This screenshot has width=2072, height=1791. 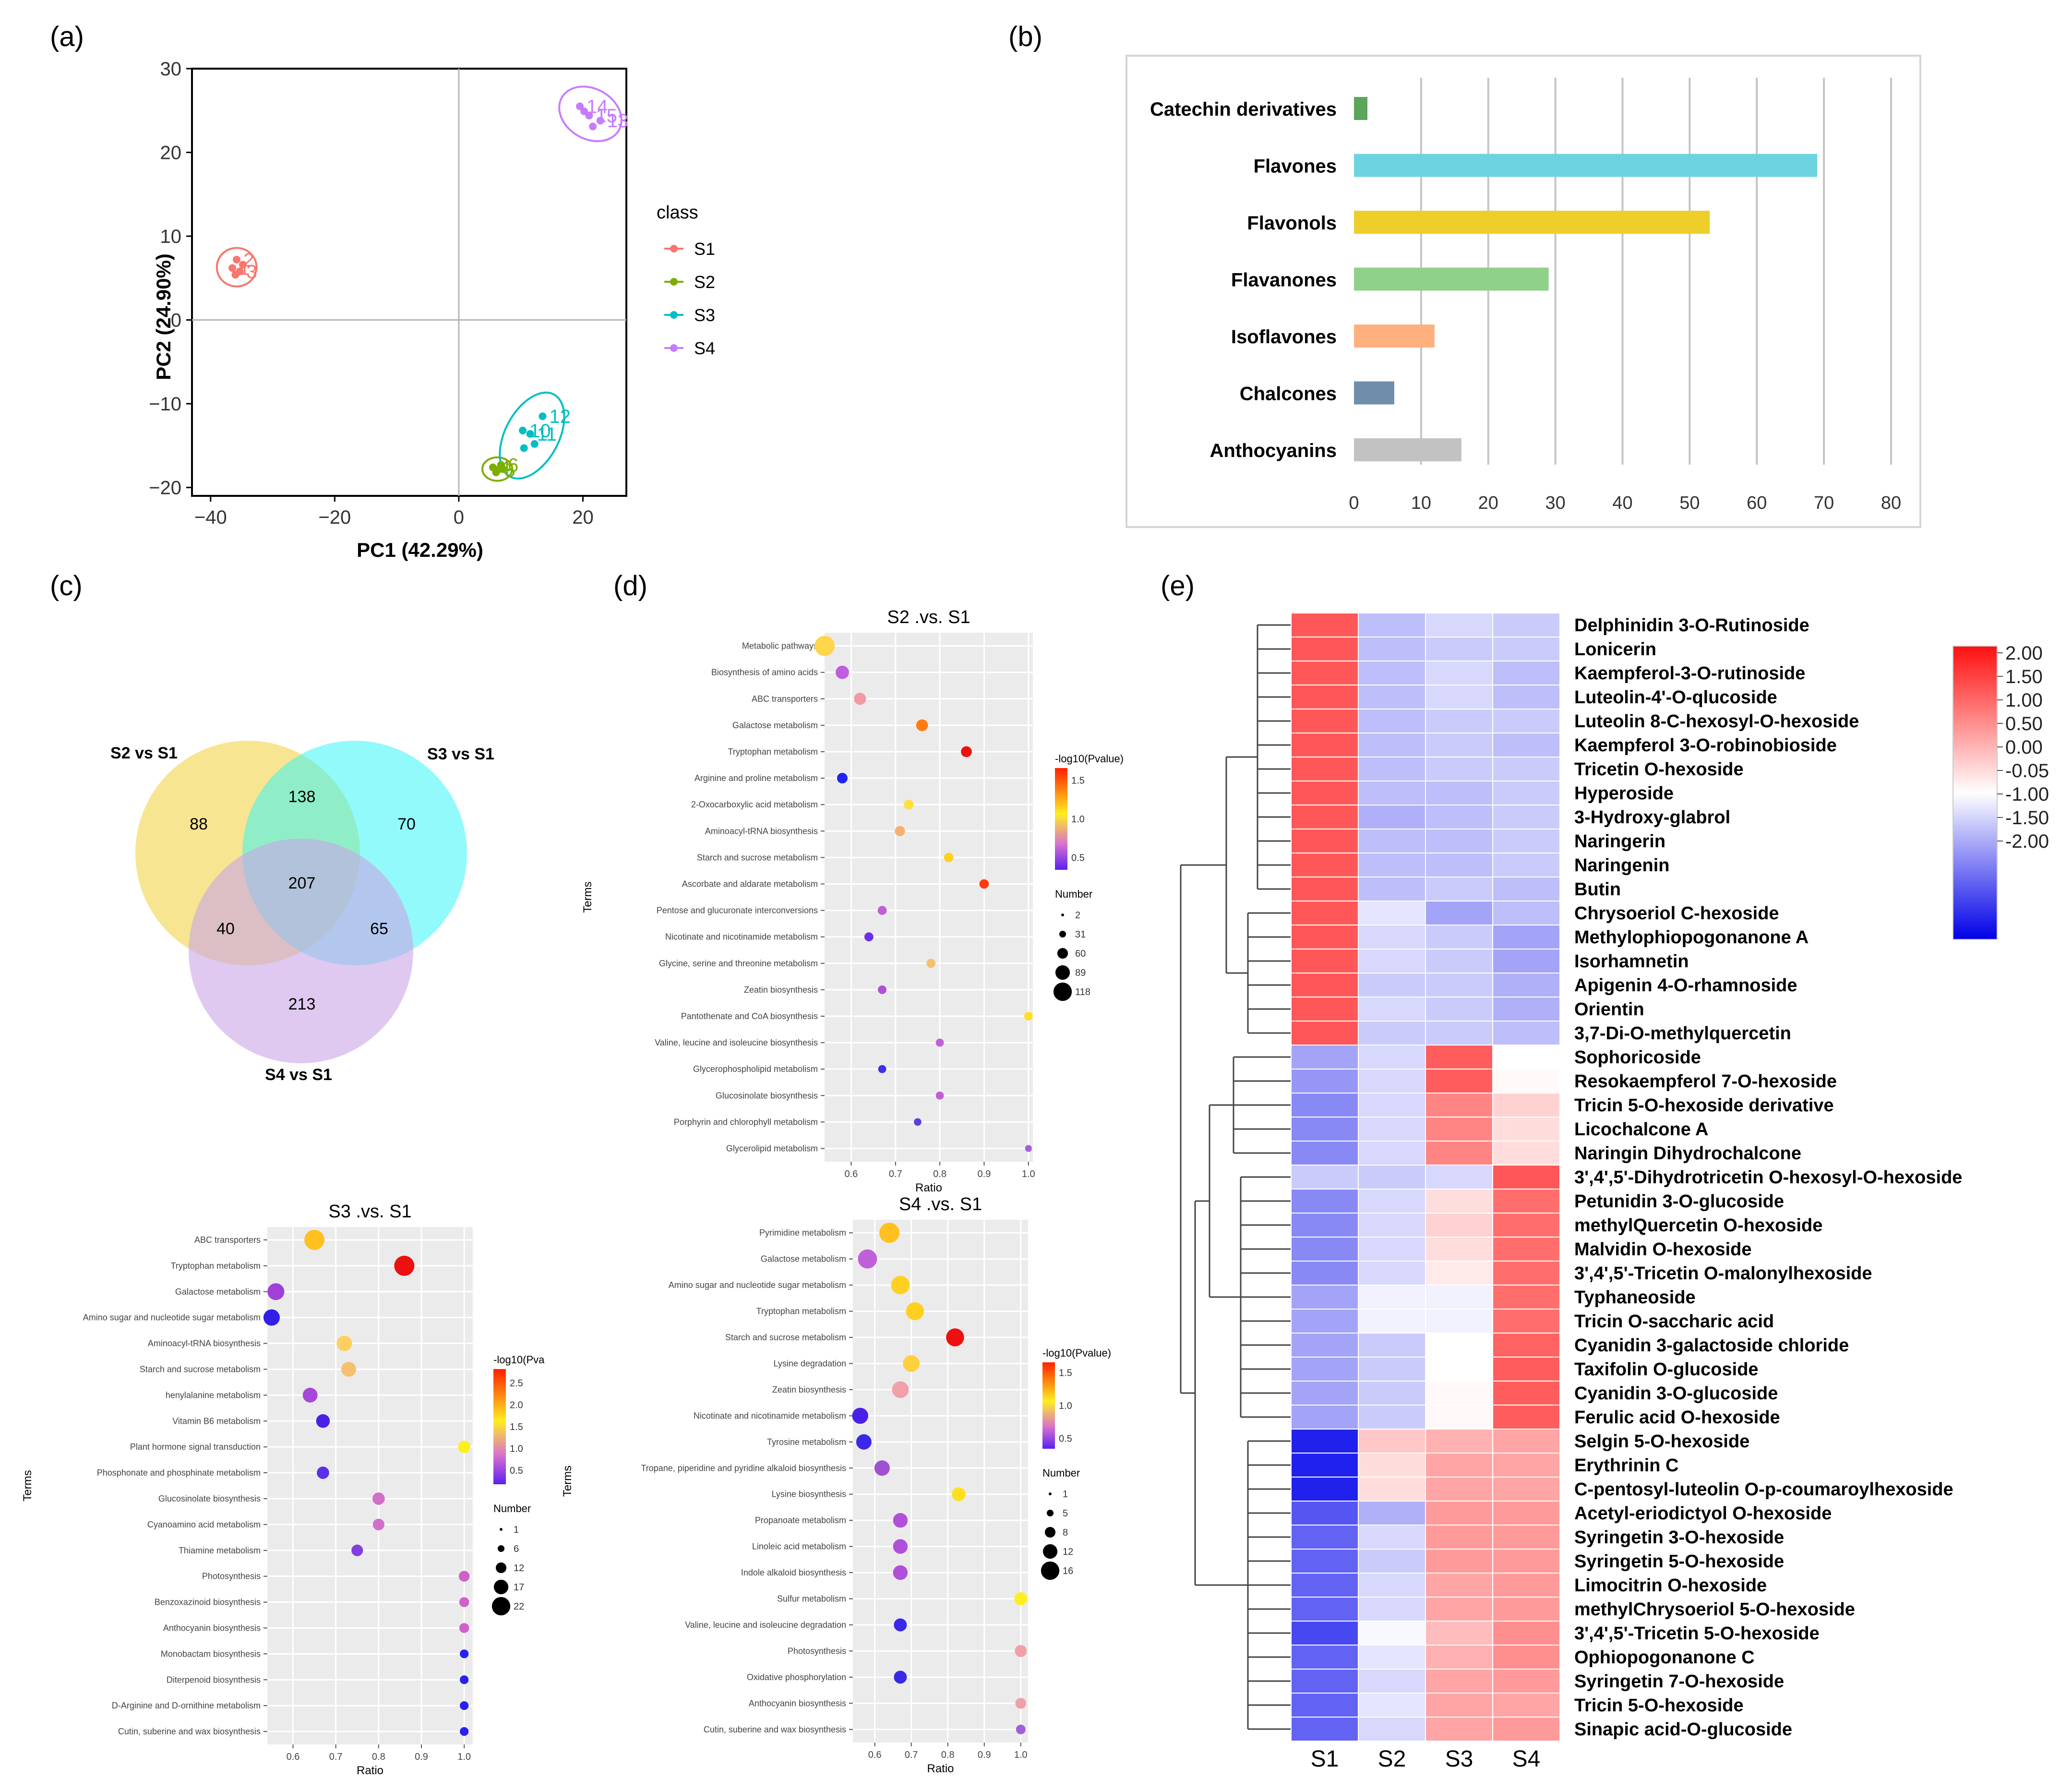 What do you see at coordinates (1674, 1321) in the screenshot?
I see `heatmap-row-label: Tricin O-saccharic acid` at bounding box center [1674, 1321].